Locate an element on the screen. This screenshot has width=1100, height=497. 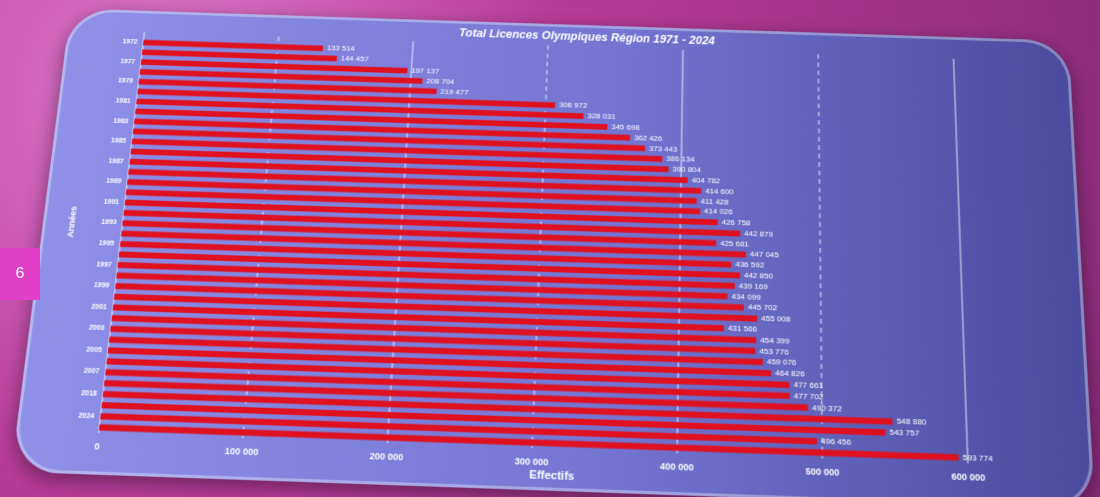
y-tick-label: 1983 is located at coordinates (121, 121).